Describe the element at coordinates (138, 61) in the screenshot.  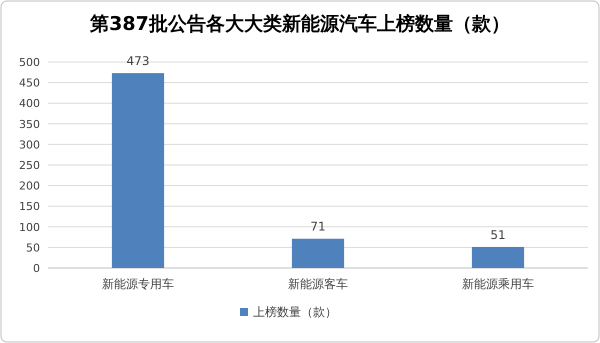
I see `data-label: 473` at that location.